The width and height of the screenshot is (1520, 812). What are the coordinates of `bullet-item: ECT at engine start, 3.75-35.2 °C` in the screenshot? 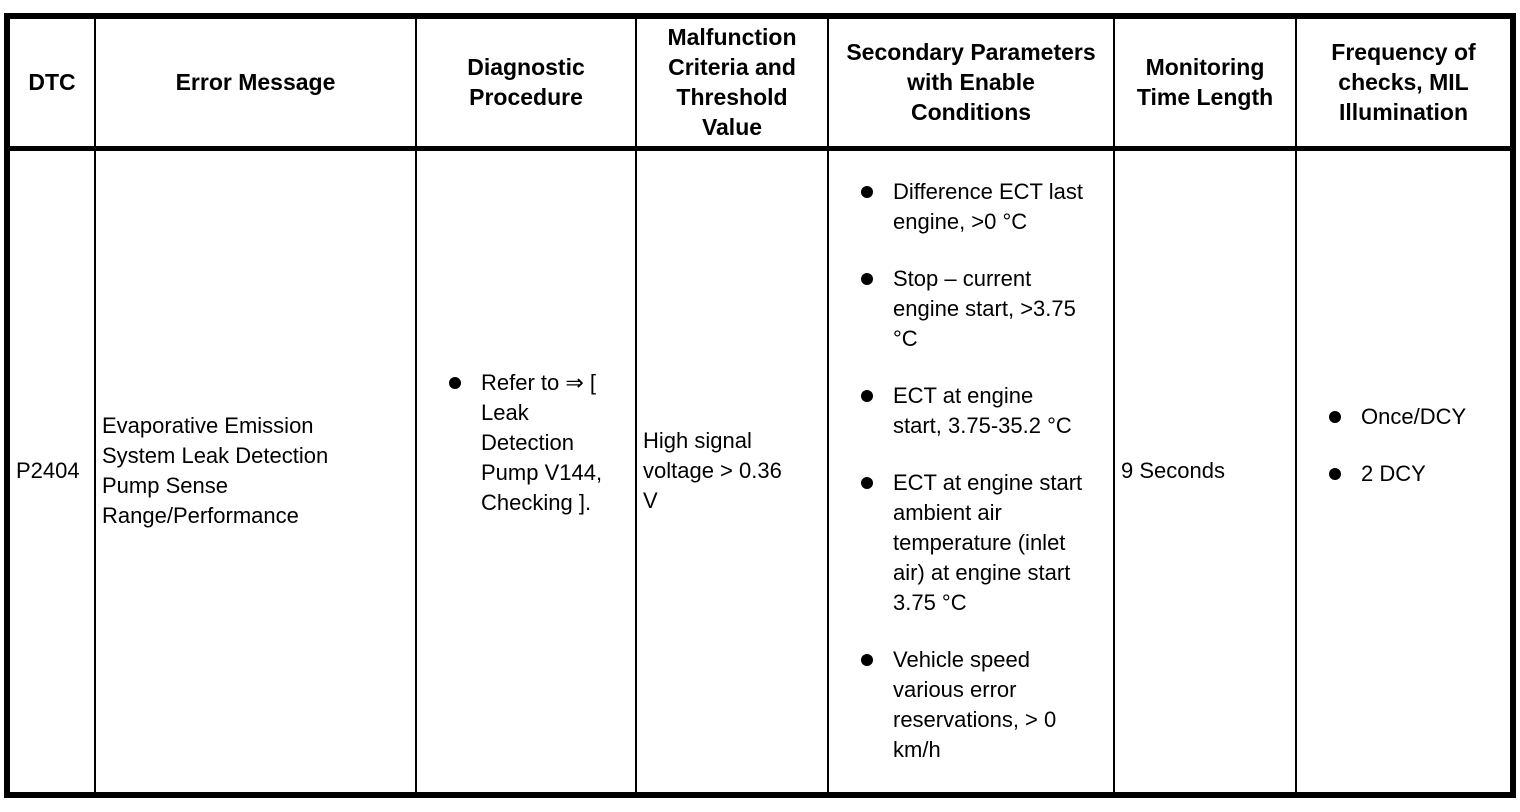 It's located at (984, 411).